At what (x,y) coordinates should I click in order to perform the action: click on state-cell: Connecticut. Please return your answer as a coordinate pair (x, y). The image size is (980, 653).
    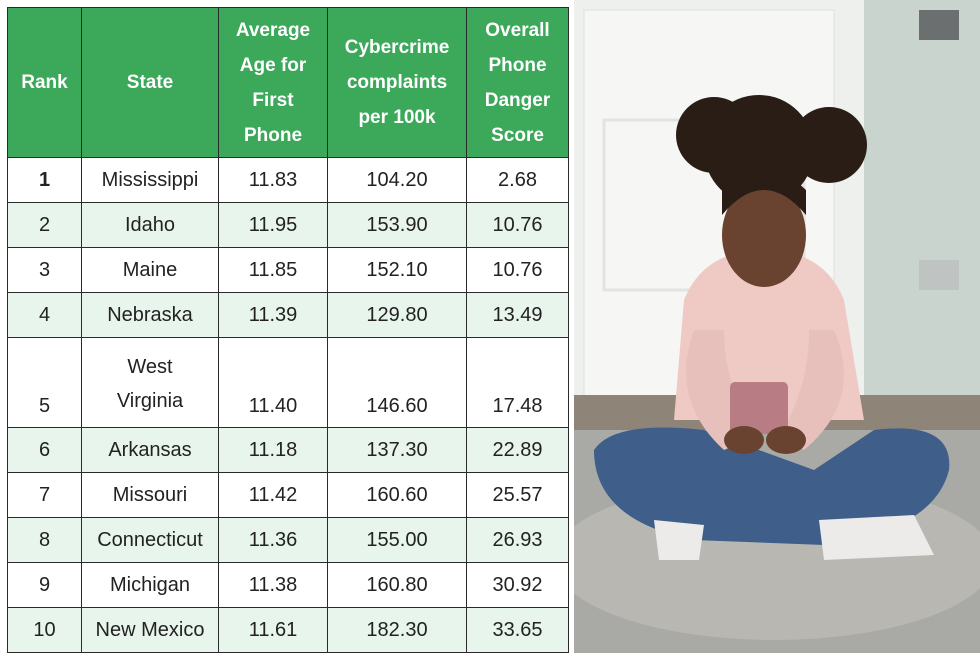
    Looking at the image, I should click on (150, 540).